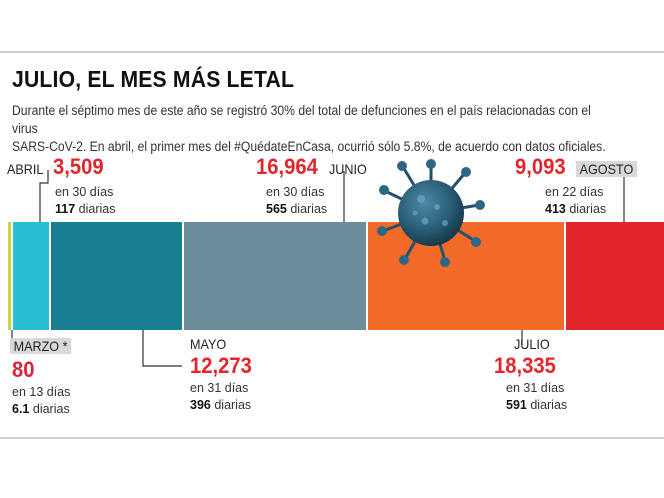  I want to click on value-mayo-wrap: 12,273, so click(223, 366).